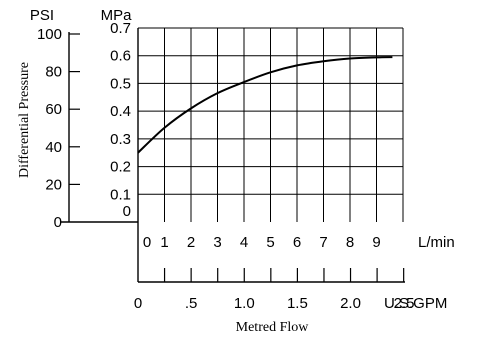 Image resolution: width=498 pixels, height=340 pixels. What do you see at coordinates (24, 120) in the screenshot?
I see `y-axis-label: Differential Pressure` at bounding box center [24, 120].